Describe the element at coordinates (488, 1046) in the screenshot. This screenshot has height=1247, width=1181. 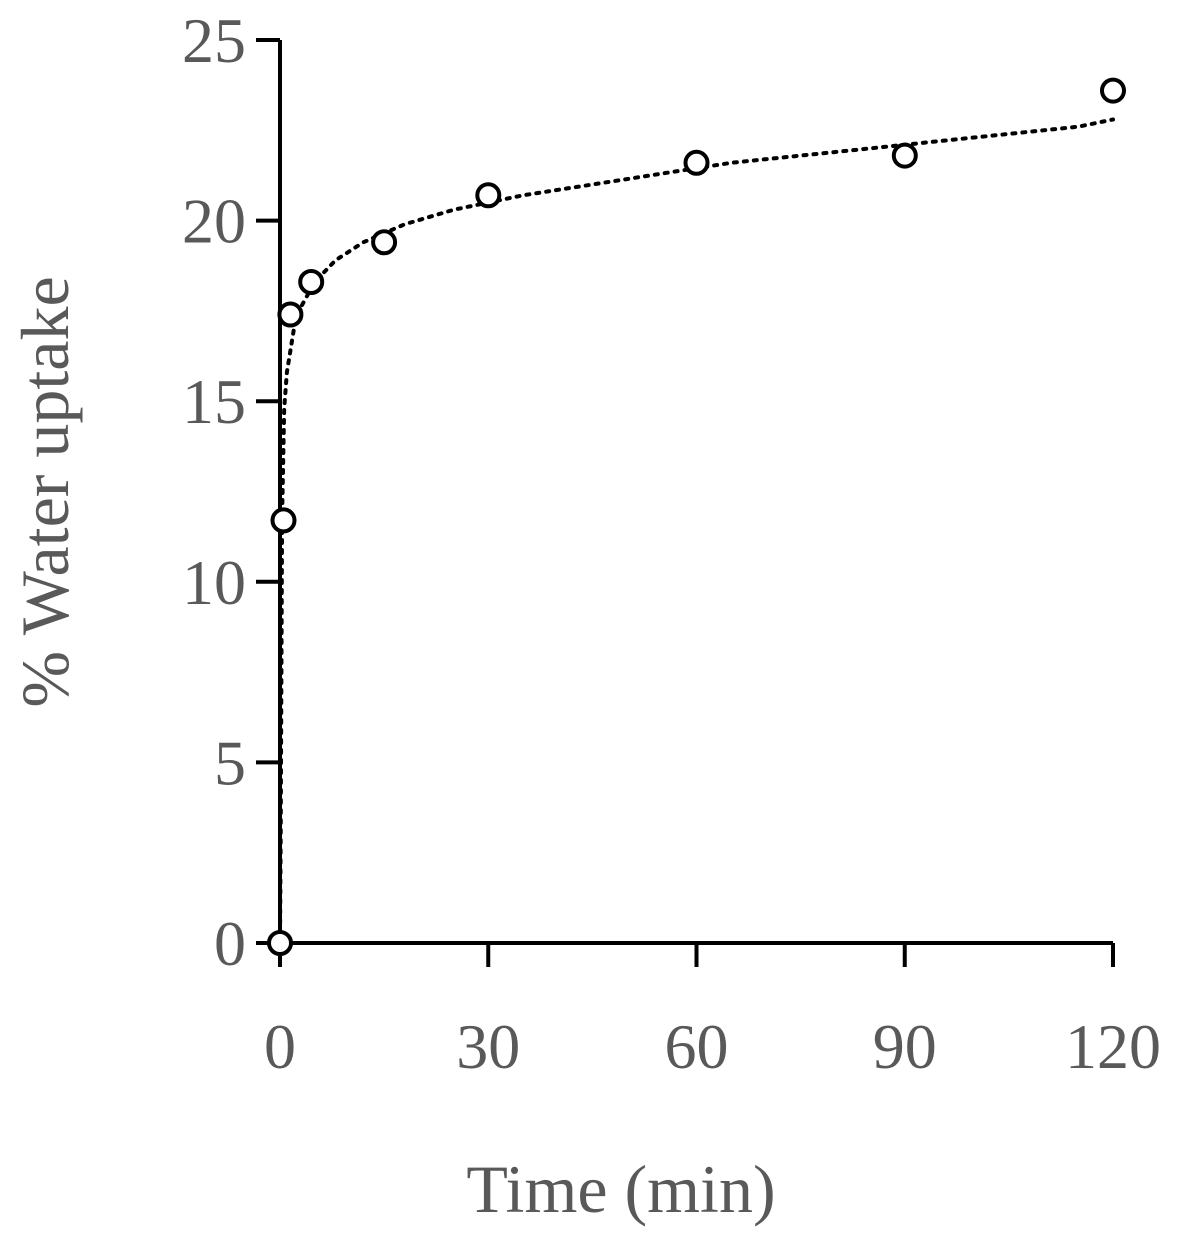
I see `x-tick-label: 30` at that location.